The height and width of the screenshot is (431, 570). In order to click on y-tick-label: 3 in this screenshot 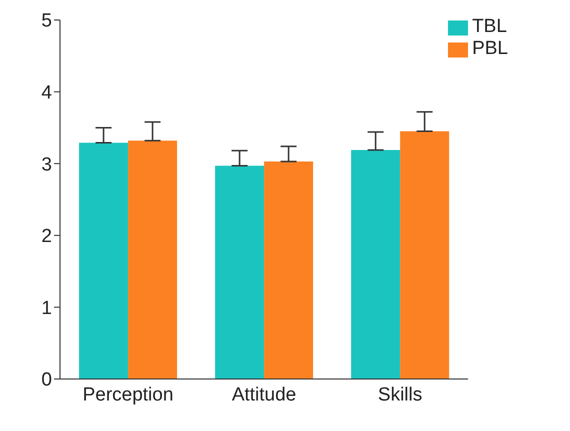, I will do `click(46, 165)`.